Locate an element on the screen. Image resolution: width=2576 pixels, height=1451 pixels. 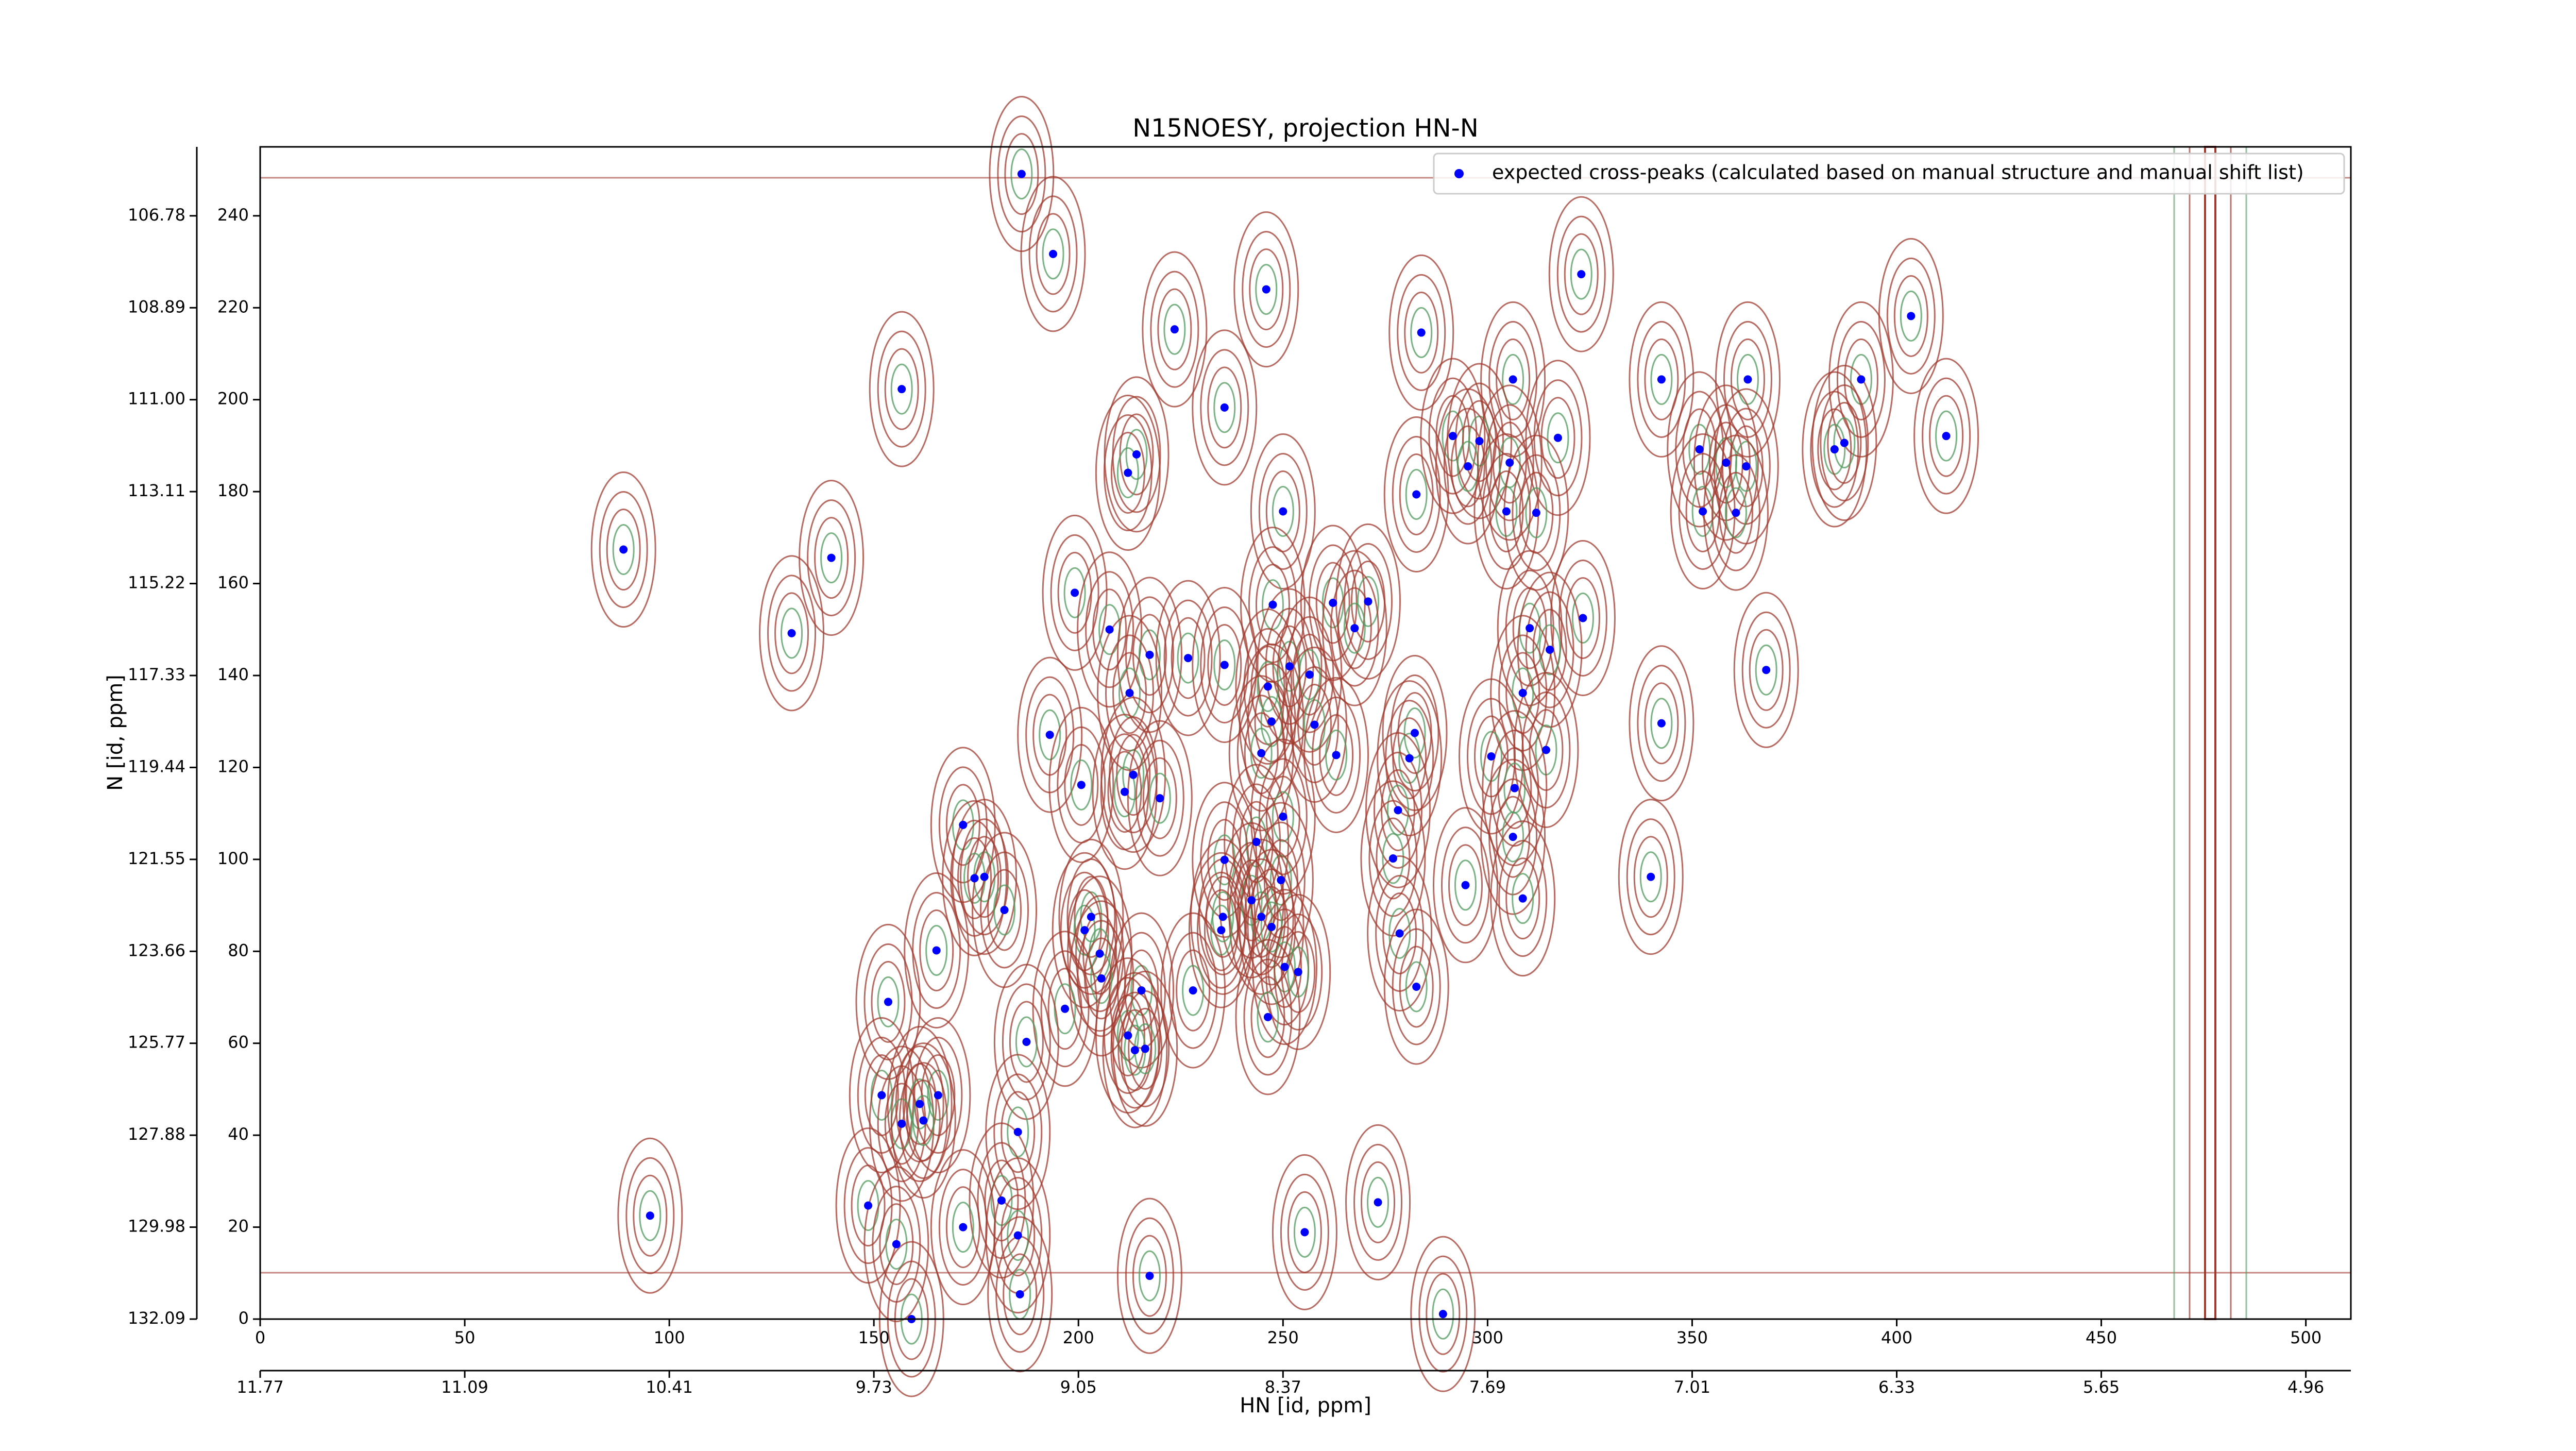
x2-tick-label: 4.96 is located at coordinates (2305, 1387).